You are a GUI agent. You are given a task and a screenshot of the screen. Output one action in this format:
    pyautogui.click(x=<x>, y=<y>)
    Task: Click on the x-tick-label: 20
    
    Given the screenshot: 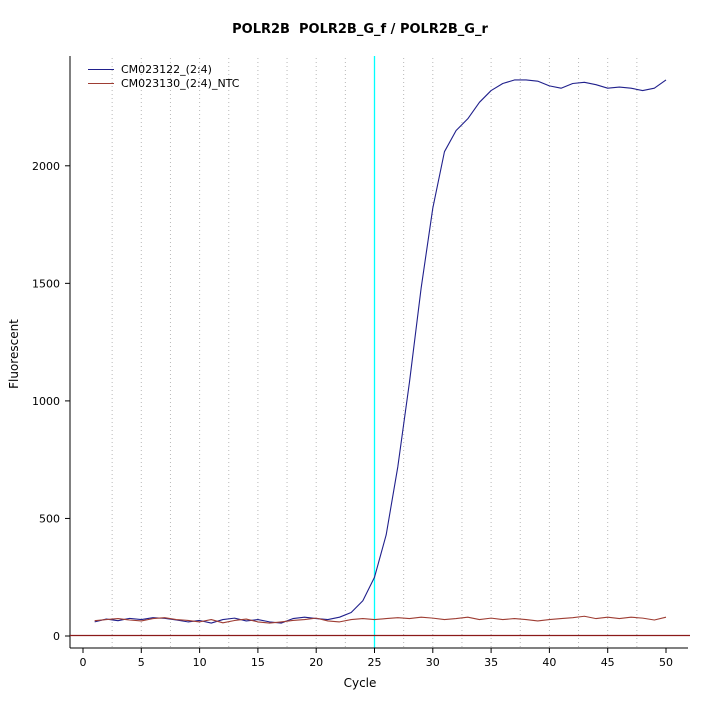 What is the action you would take?
    pyautogui.click(x=316, y=662)
    